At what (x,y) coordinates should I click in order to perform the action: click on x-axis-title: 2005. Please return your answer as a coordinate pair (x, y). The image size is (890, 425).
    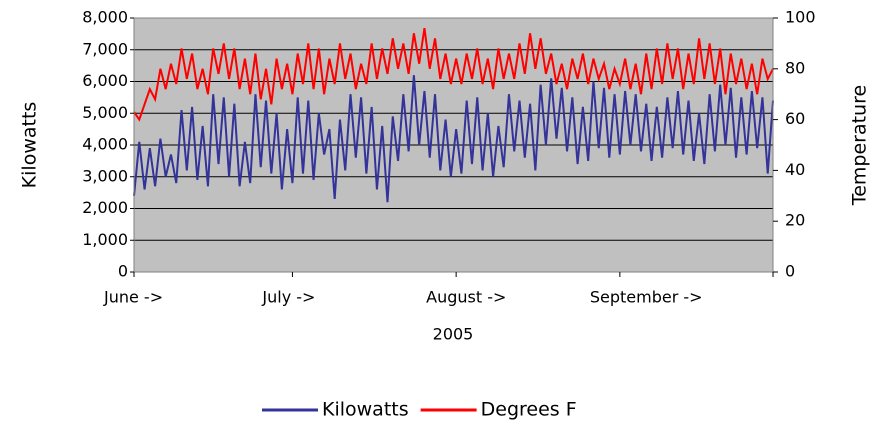
    Looking at the image, I should click on (453, 334).